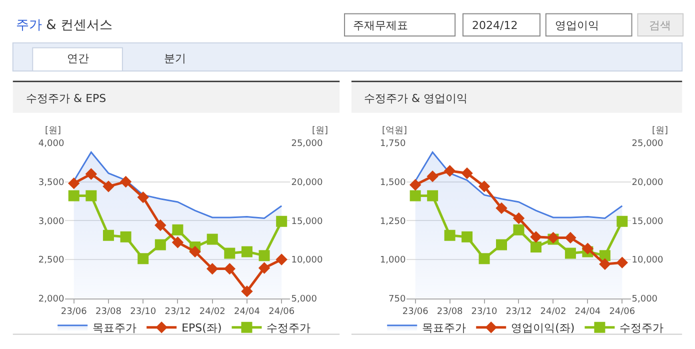 The image size is (695, 349). What do you see at coordinates (543, 328) in the screenshot?
I see `legend-label: 영업이익(좌)` at bounding box center [543, 328].